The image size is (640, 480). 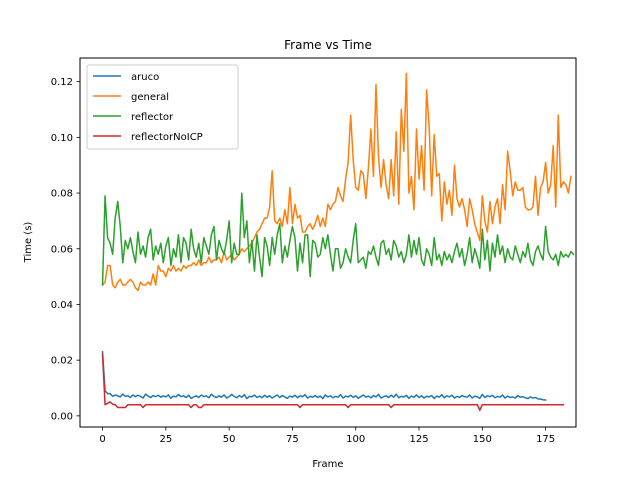 I want to click on x-axis-ticks: 0 25 50 75 100 125 150 175, so click(x=327, y=436).